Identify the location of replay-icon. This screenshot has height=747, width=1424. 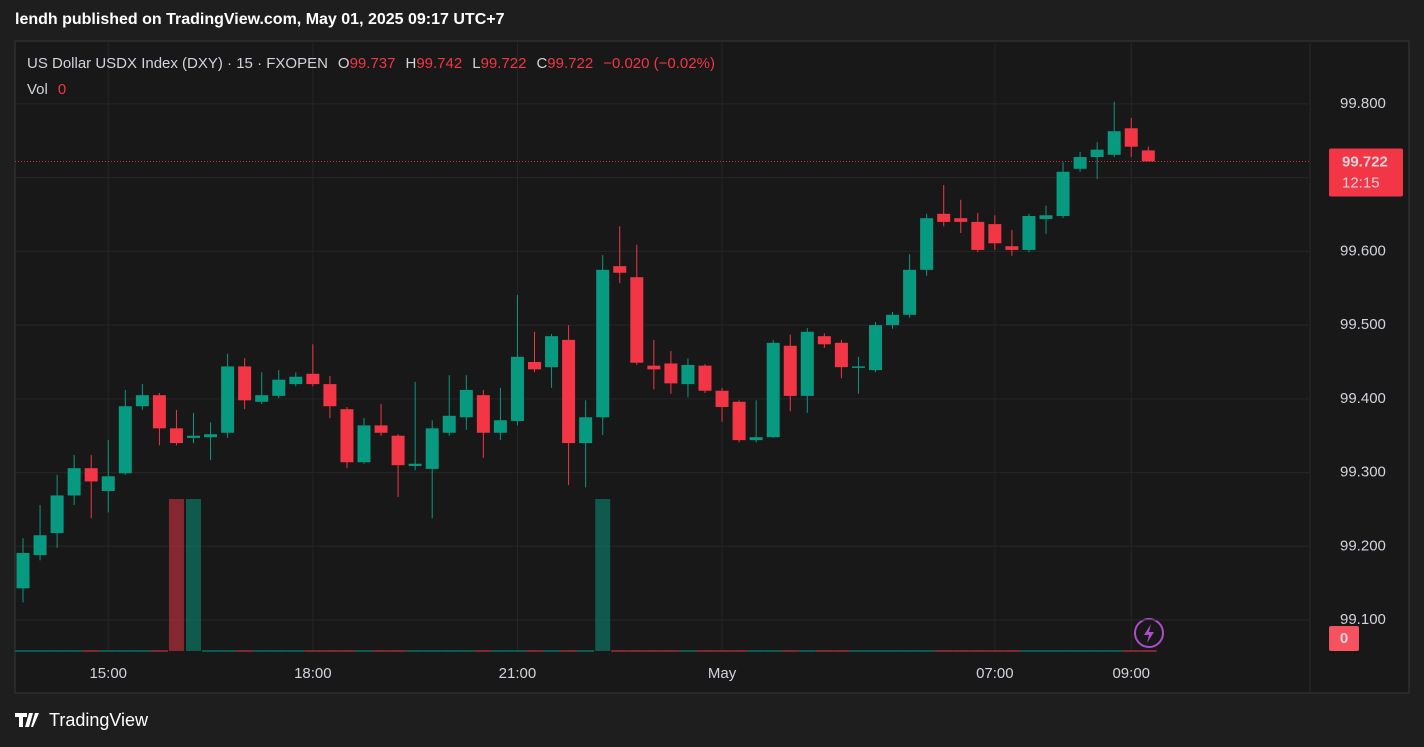
(1149, 633).